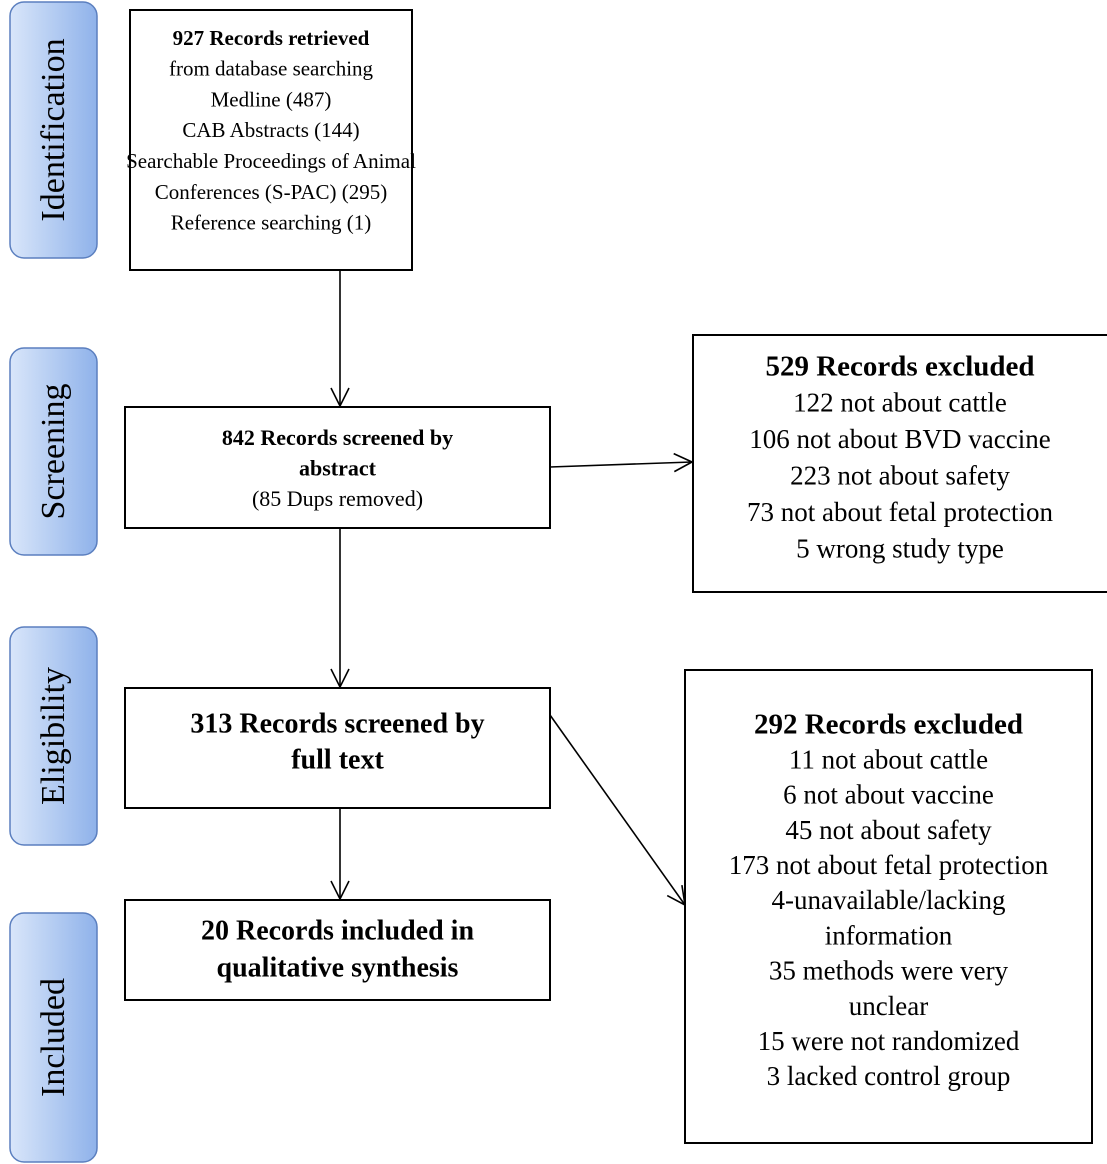 Image resolution: width=1107 pixels, height=1164 pixels. I want to click on box-title: full text, so click(337, 759).